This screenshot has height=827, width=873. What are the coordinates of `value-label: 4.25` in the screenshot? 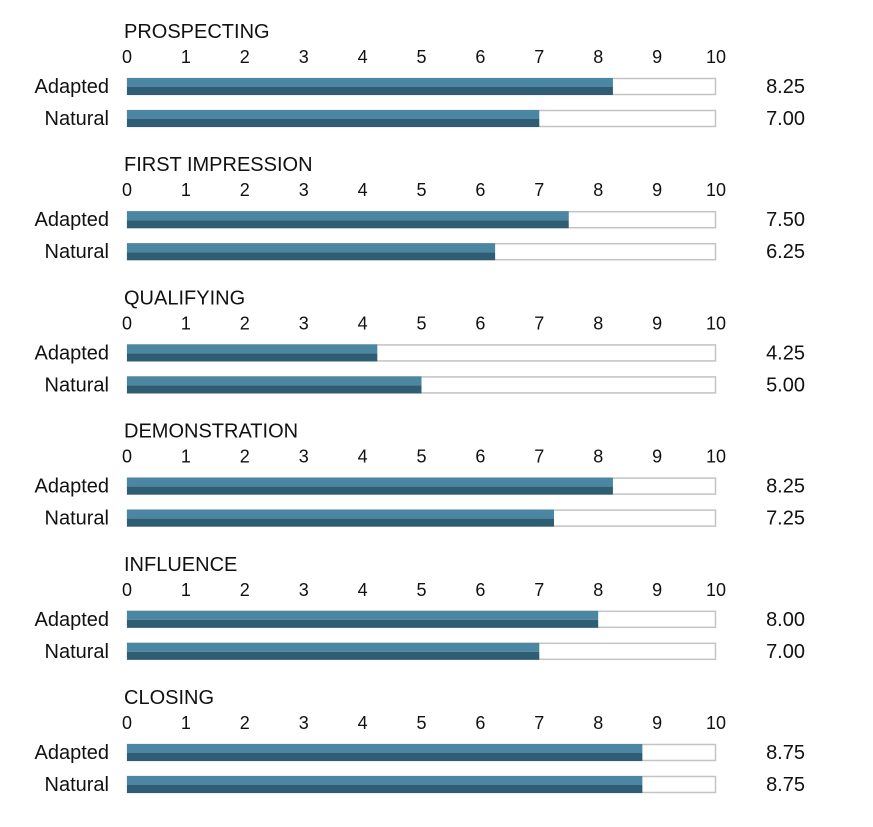 It's located at (785, 353).